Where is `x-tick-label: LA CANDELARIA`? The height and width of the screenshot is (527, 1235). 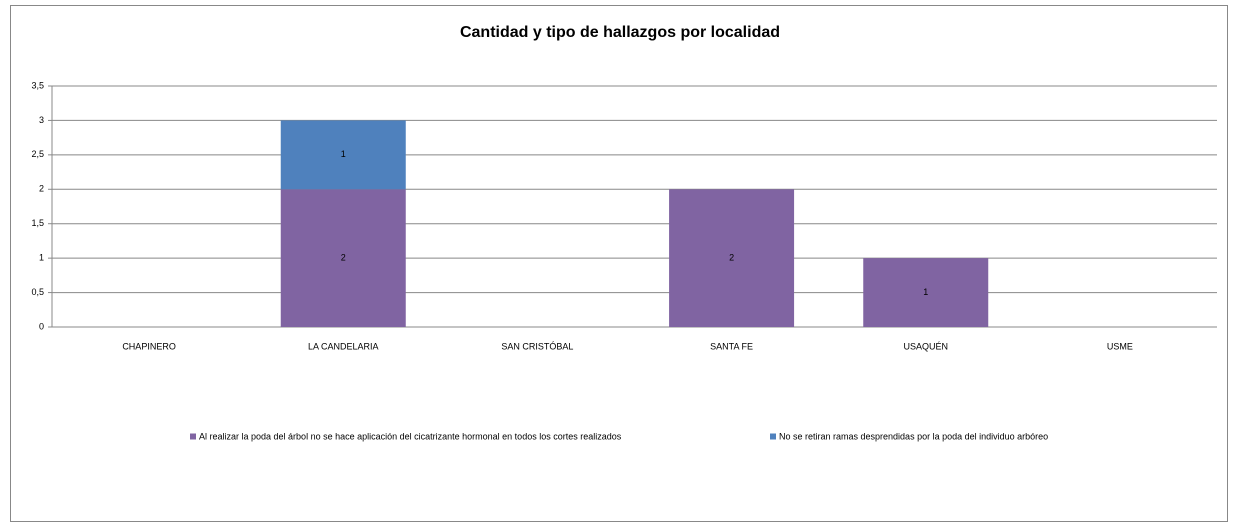 x-tick-label: LA CANDELARIA is located at coordinates (343, 346).